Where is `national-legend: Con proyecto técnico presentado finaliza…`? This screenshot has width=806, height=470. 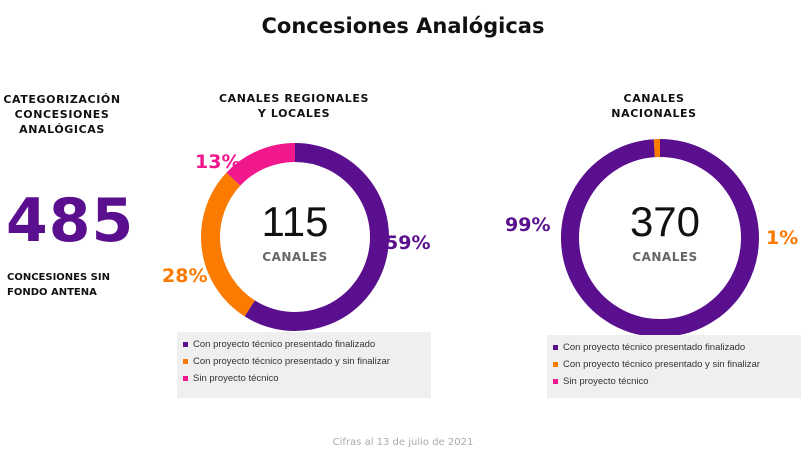
national-legend: Con proyecto técnico presentado finaliza… is located at coordinates (674, 366).